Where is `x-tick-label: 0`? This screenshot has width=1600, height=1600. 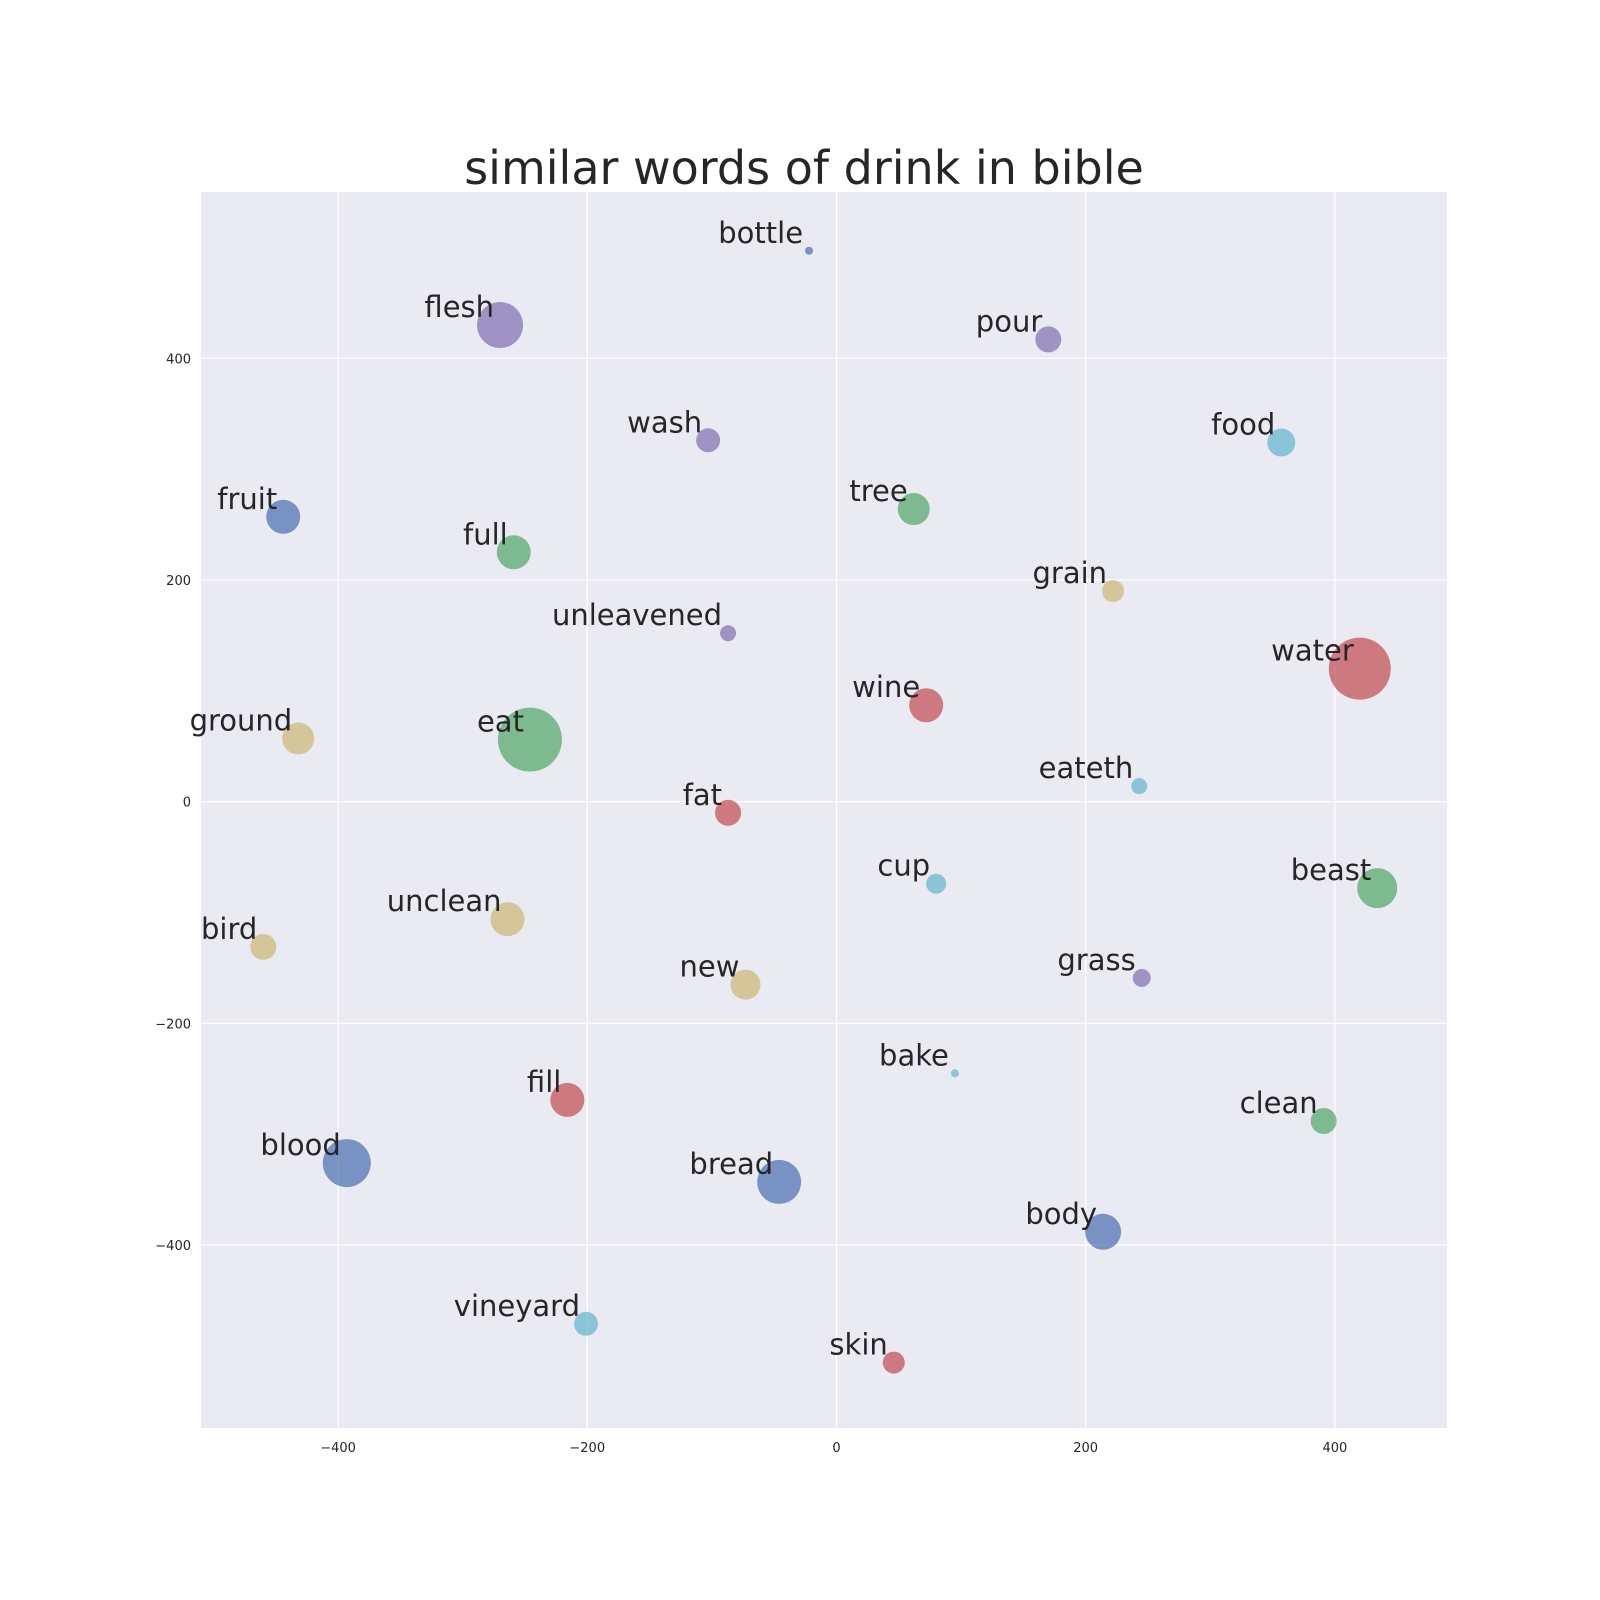
x-tick-label: 0 is located at coordinates (836, 1448).